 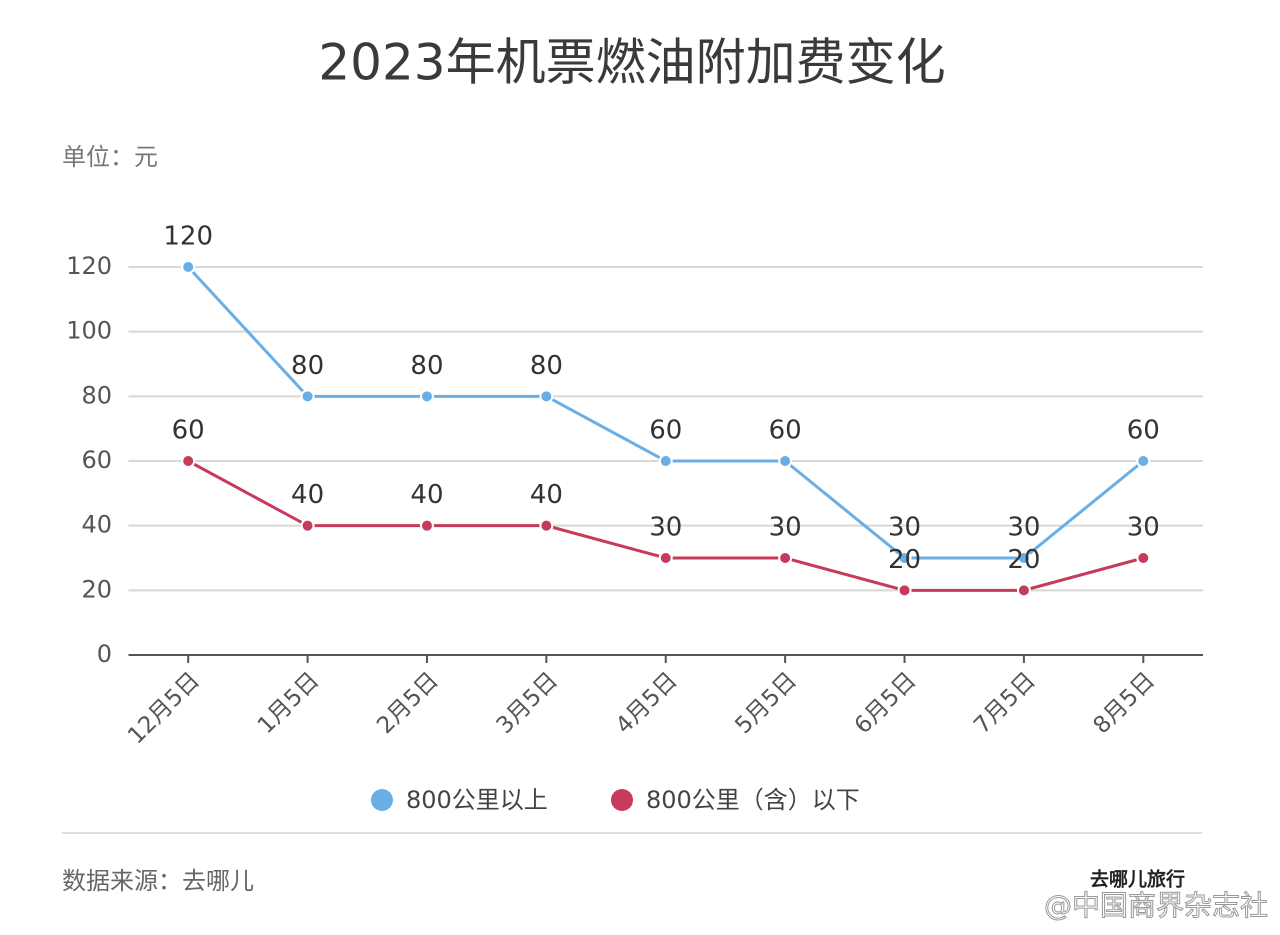 I want to click on y-tick-label: 40, so click(x=96, y=525).